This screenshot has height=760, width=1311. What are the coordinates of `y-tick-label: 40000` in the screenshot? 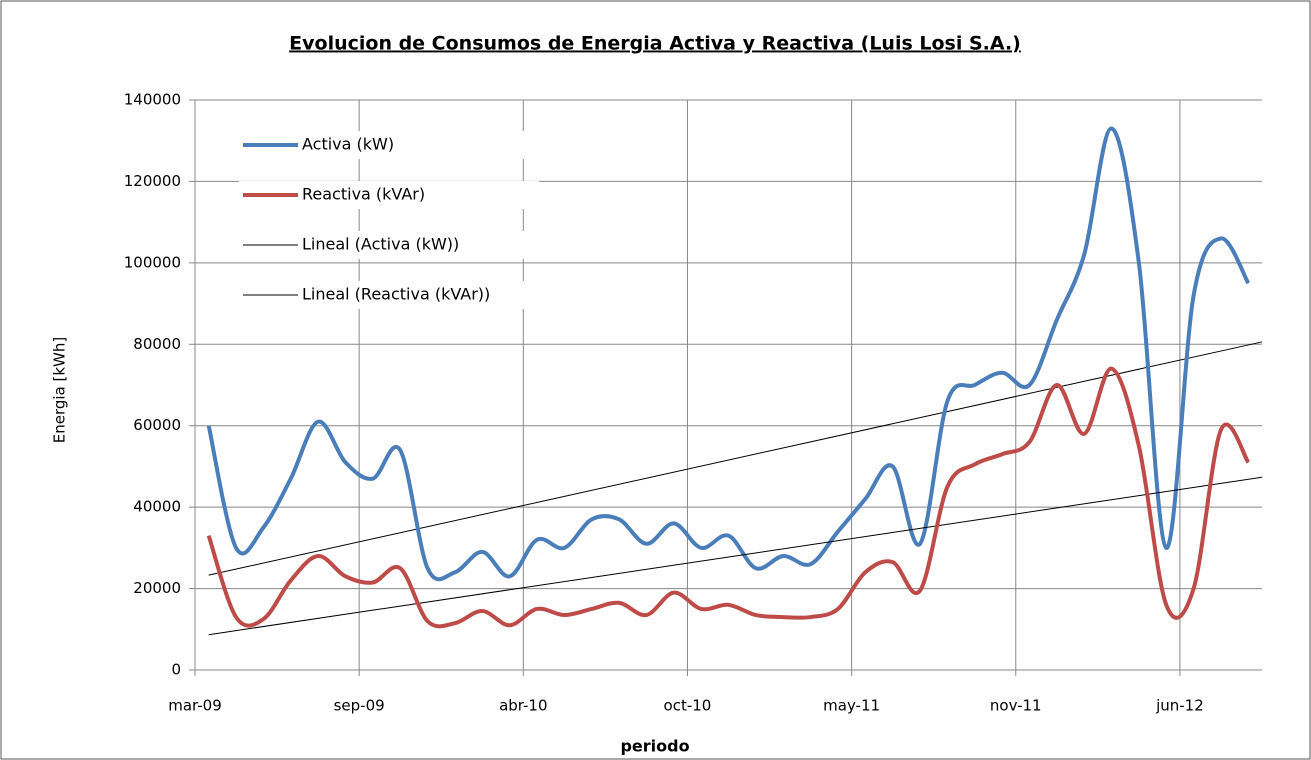 It's located at (157, 507).